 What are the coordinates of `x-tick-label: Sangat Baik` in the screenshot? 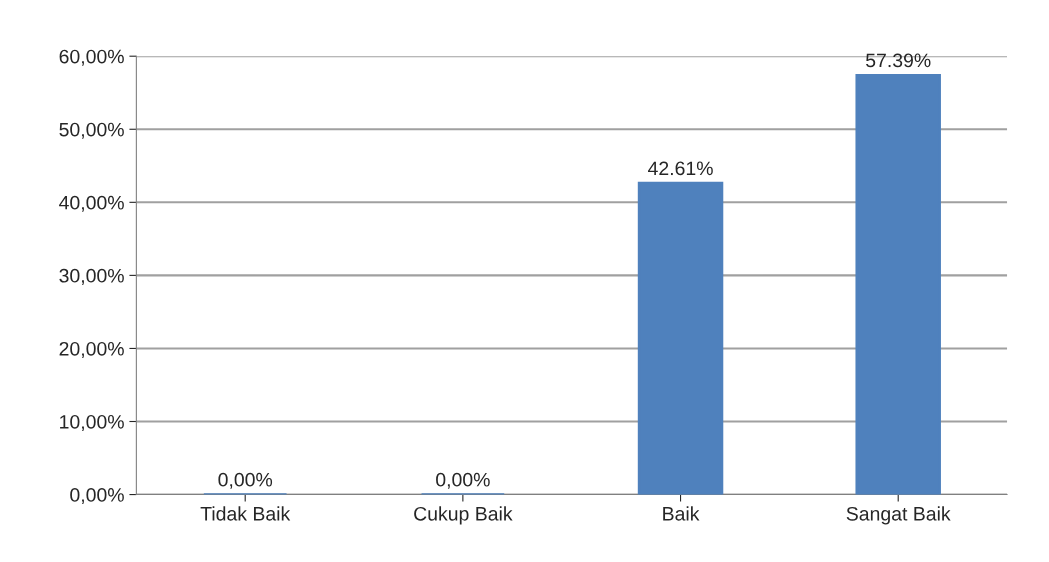 It's located at (898, 515).